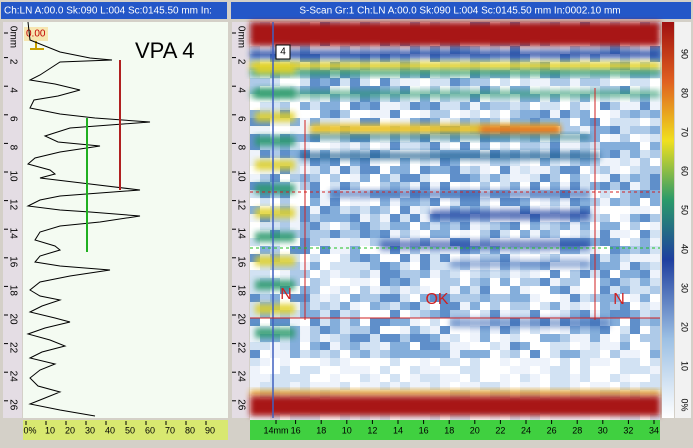 The image size is (693, 448). I want to click on gate-value: 0.00, so click(36, 34).